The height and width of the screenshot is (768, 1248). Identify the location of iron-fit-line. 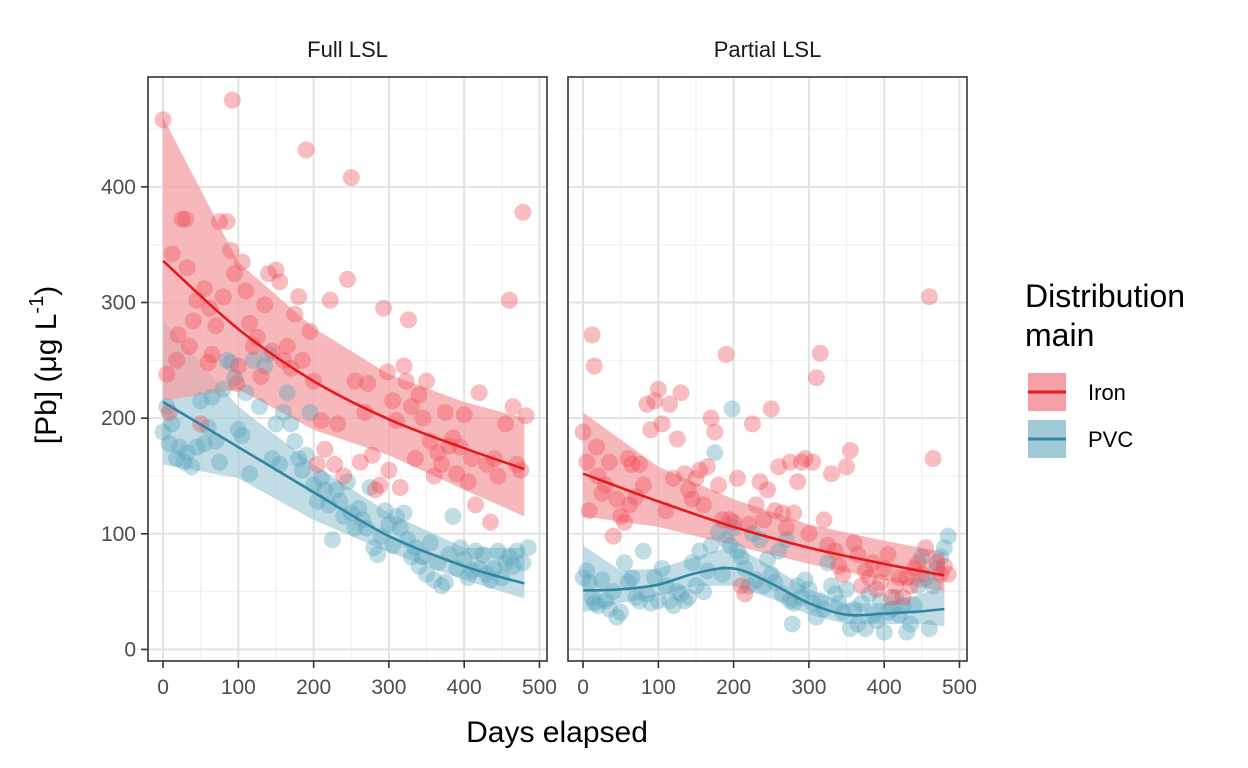
(343, 365).